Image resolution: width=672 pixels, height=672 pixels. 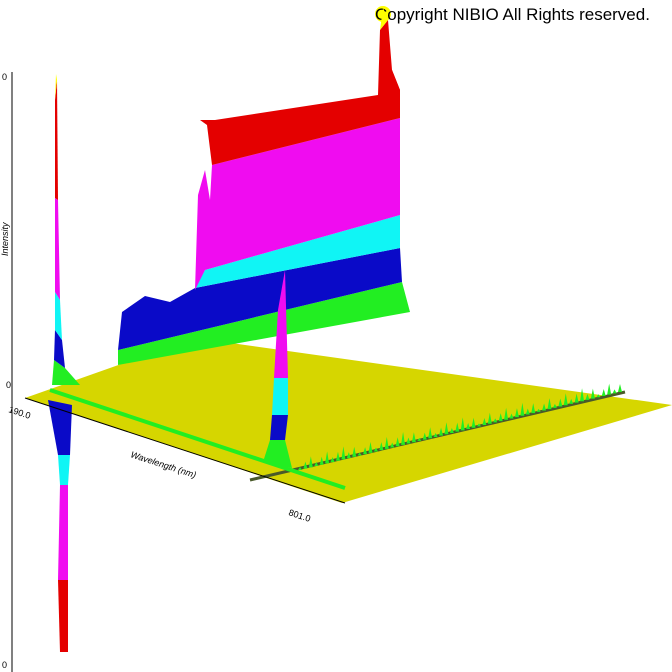 What do you see at coordinates (297, 204) in the screenshot?
I see `wall-band-magenta` at bounding box center [297, 204].